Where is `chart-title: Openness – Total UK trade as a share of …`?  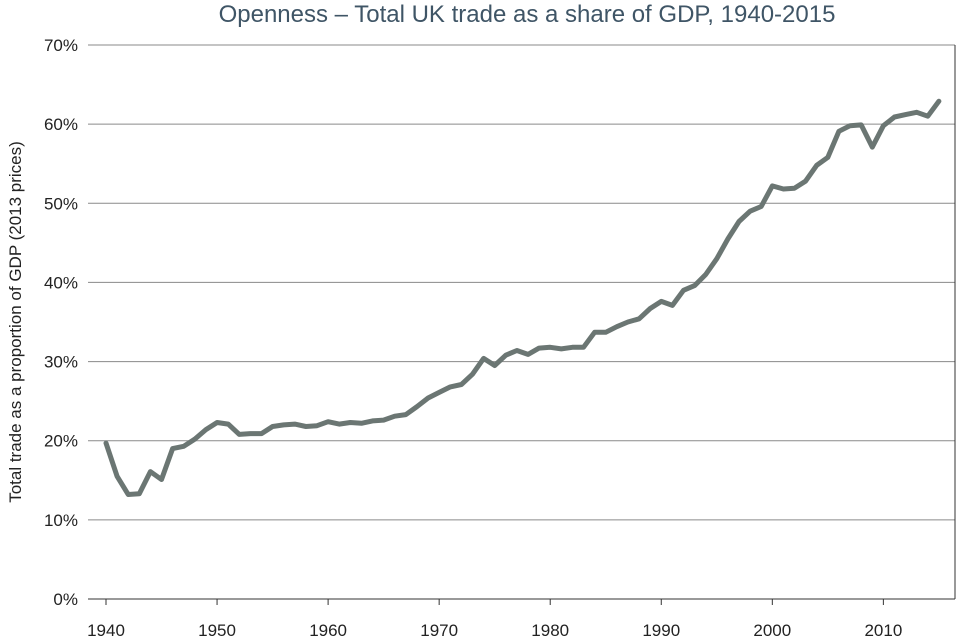 chart-title: Openness – Total UK trade as a share of … is located at coordinates (527, 14).